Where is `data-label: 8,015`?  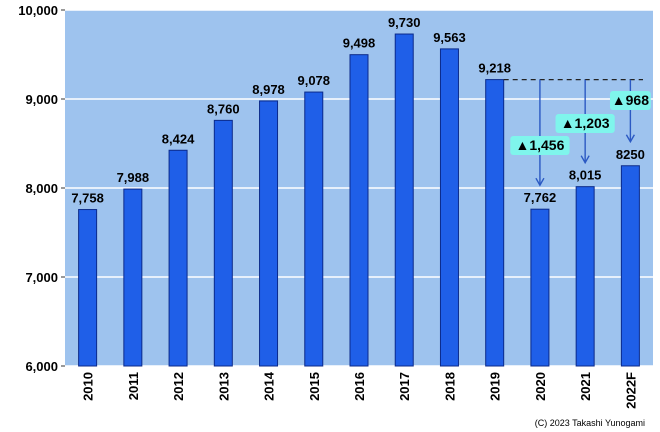
data-label: 8,015 is located at coordinates (585, 175).